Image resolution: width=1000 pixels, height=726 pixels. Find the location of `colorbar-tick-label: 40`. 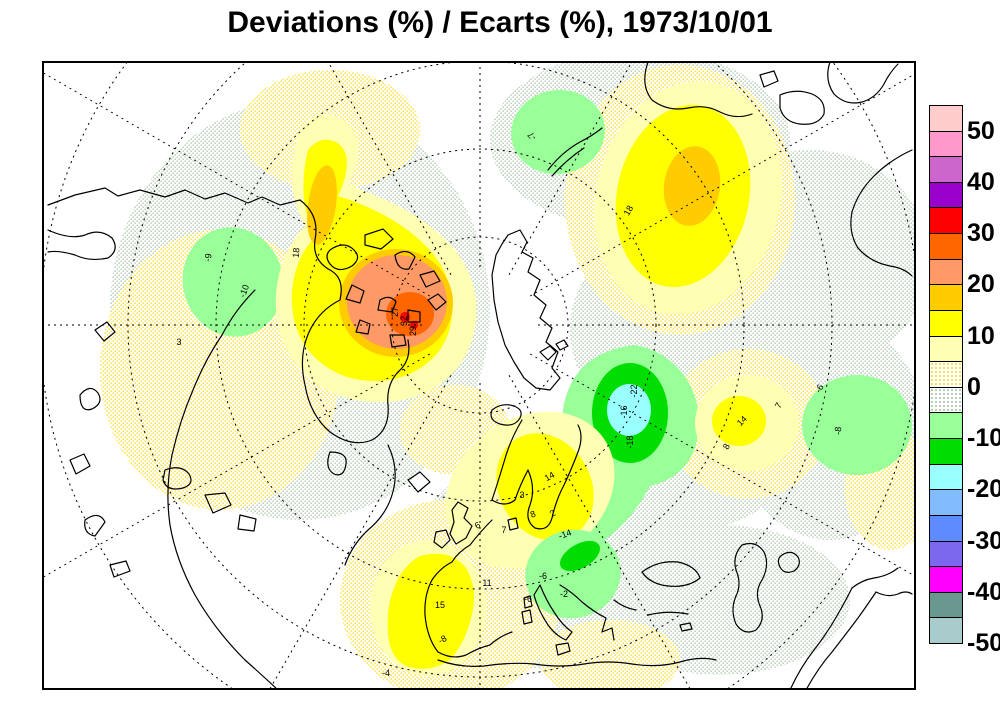

colorbar-tick-label: 40 is located at coordinates (981, 181).